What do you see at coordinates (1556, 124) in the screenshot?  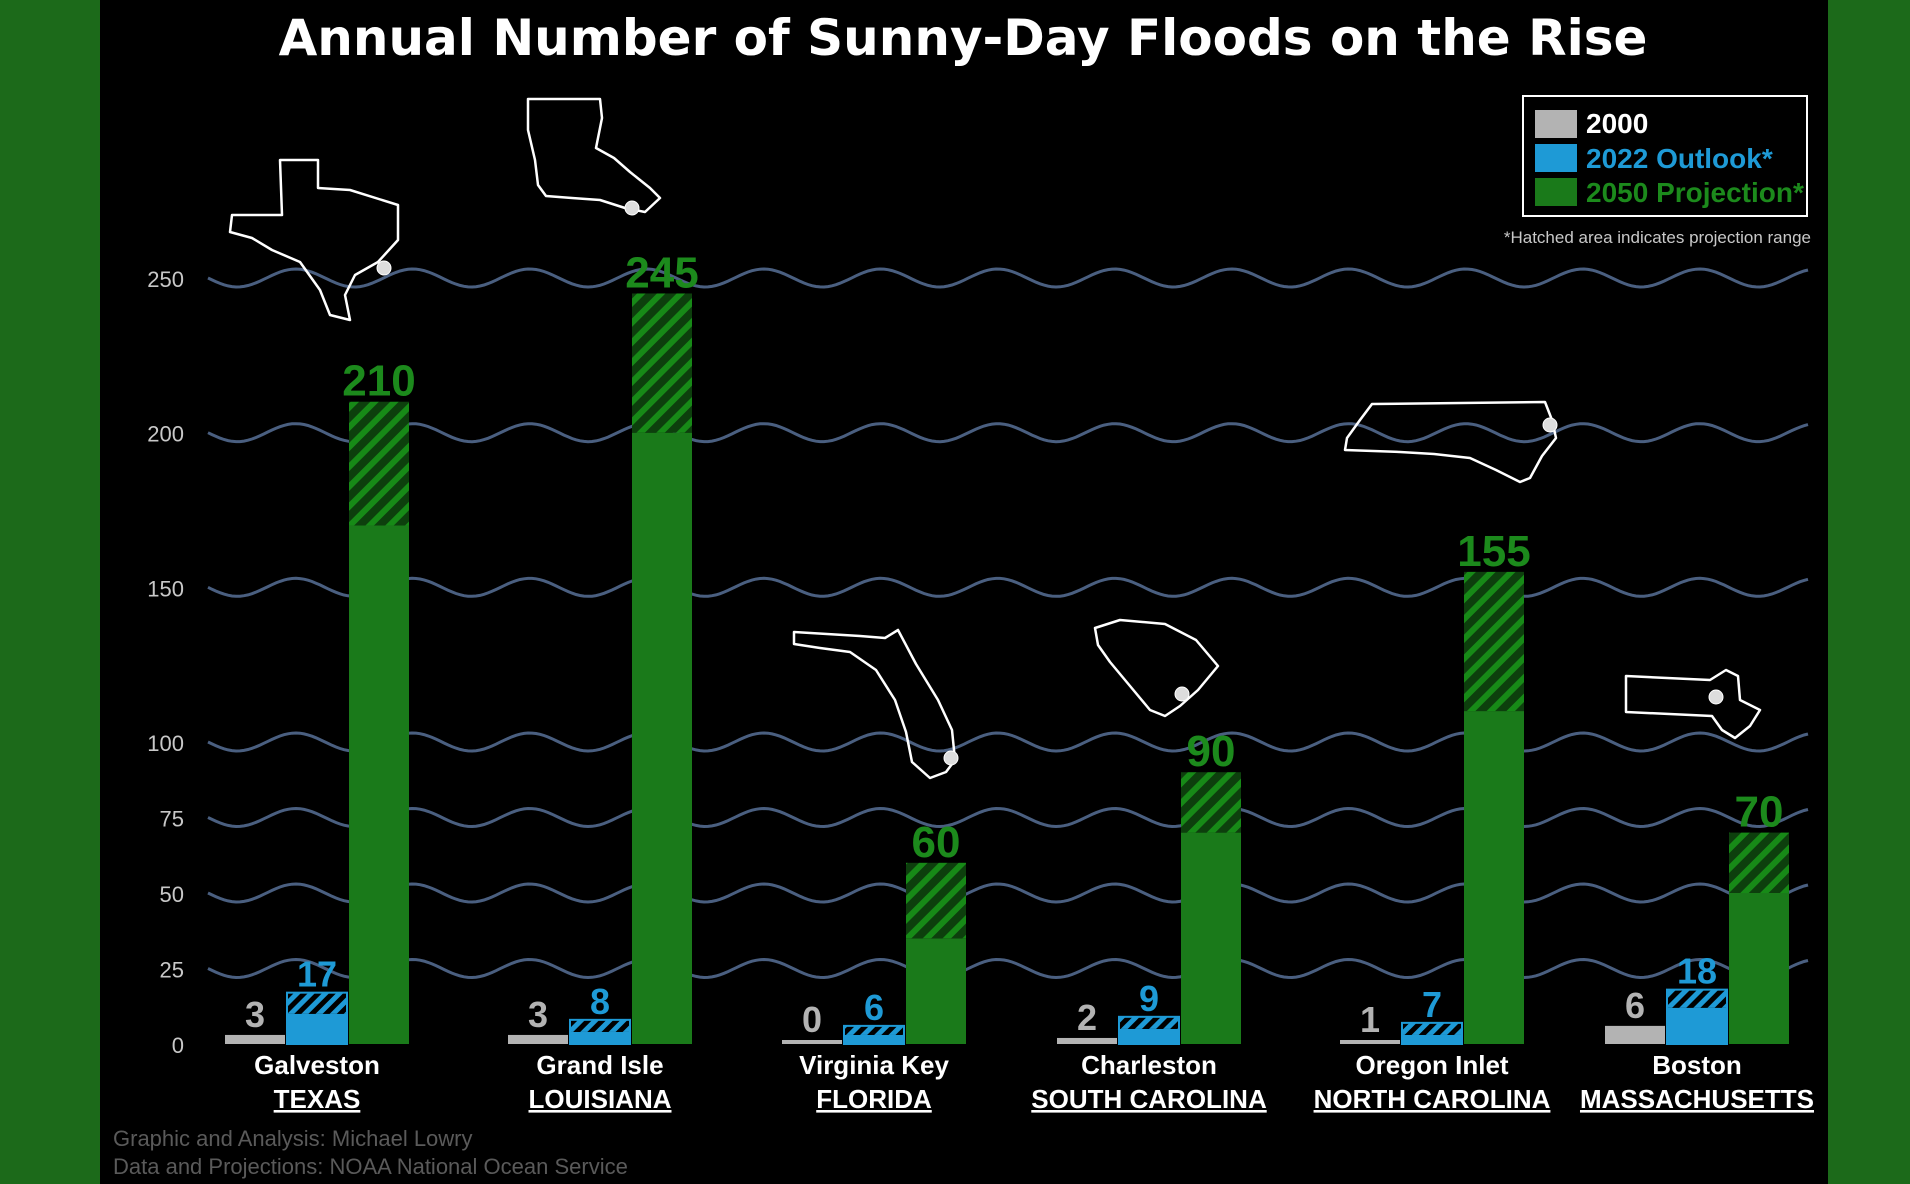 I see `legend-swatch-2000` at bounding box center [1556, 124].